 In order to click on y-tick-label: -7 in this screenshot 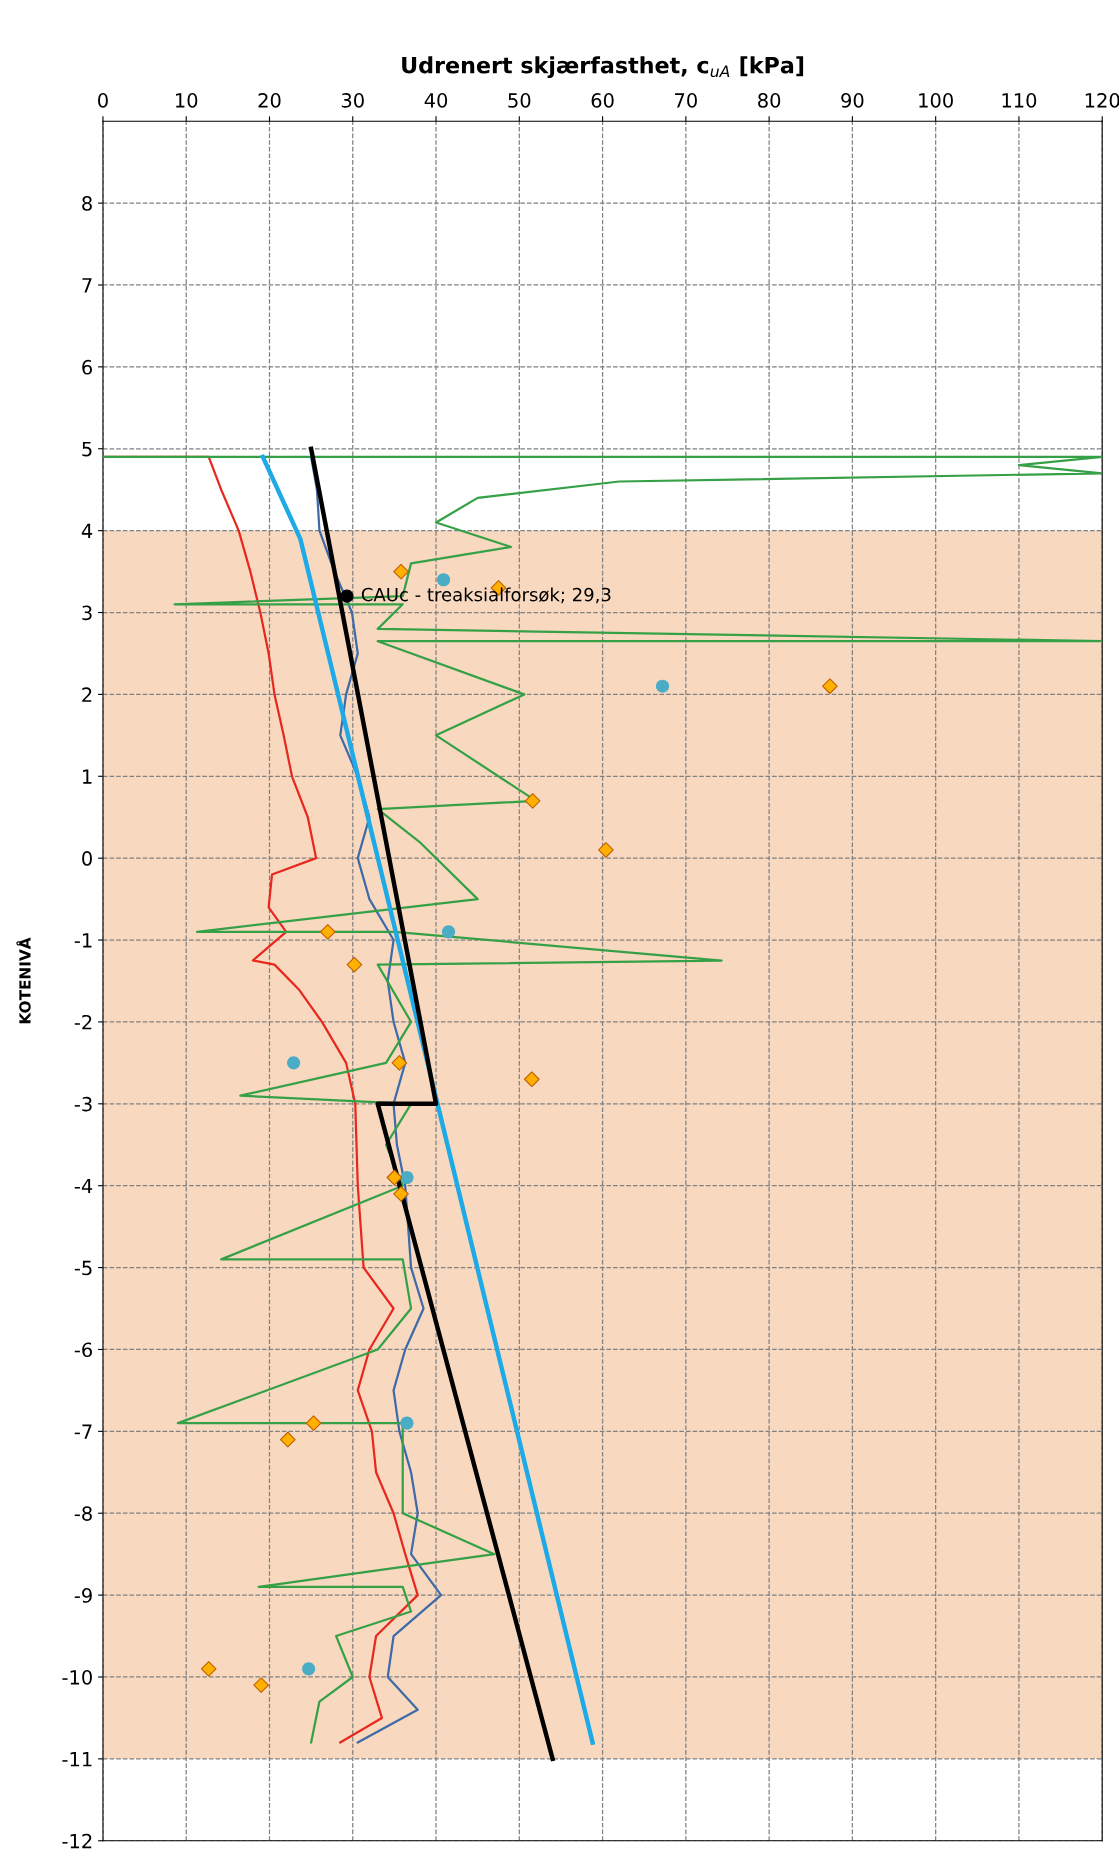, I will do `click(83, 1431)`.